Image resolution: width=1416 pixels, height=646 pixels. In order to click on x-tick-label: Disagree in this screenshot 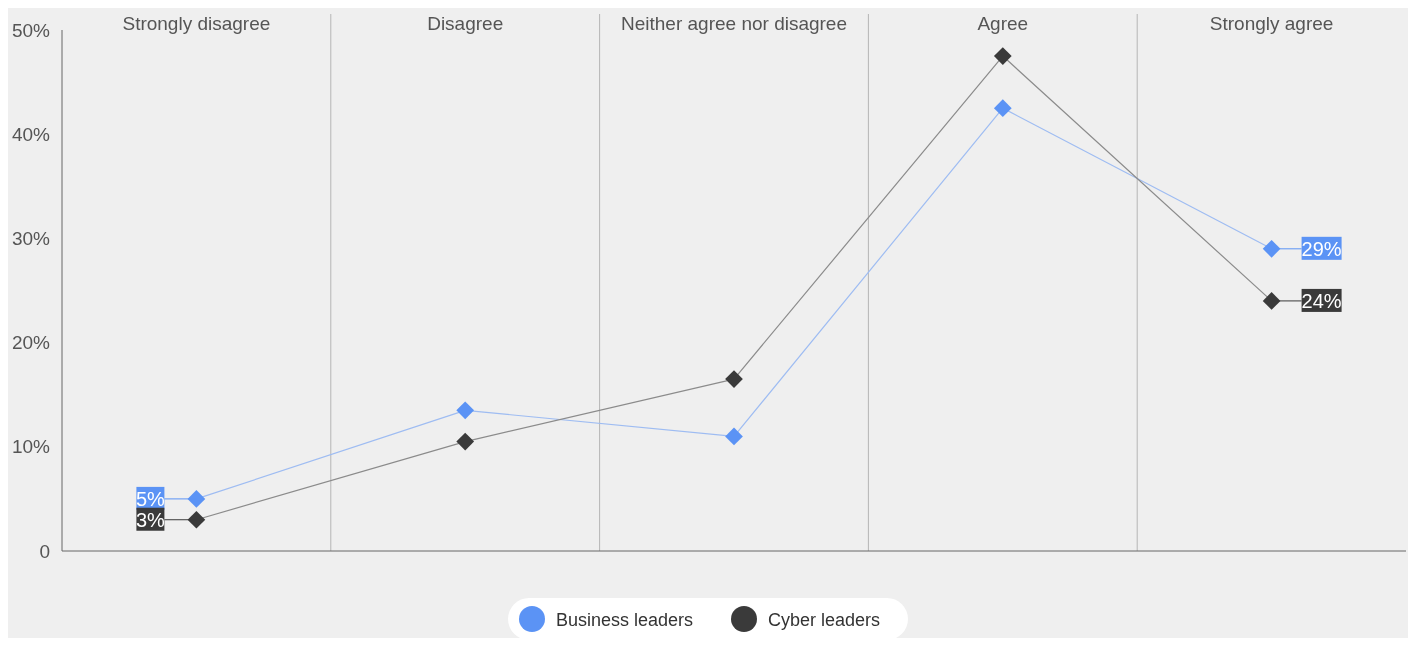, I will do `click(465, 23)`.